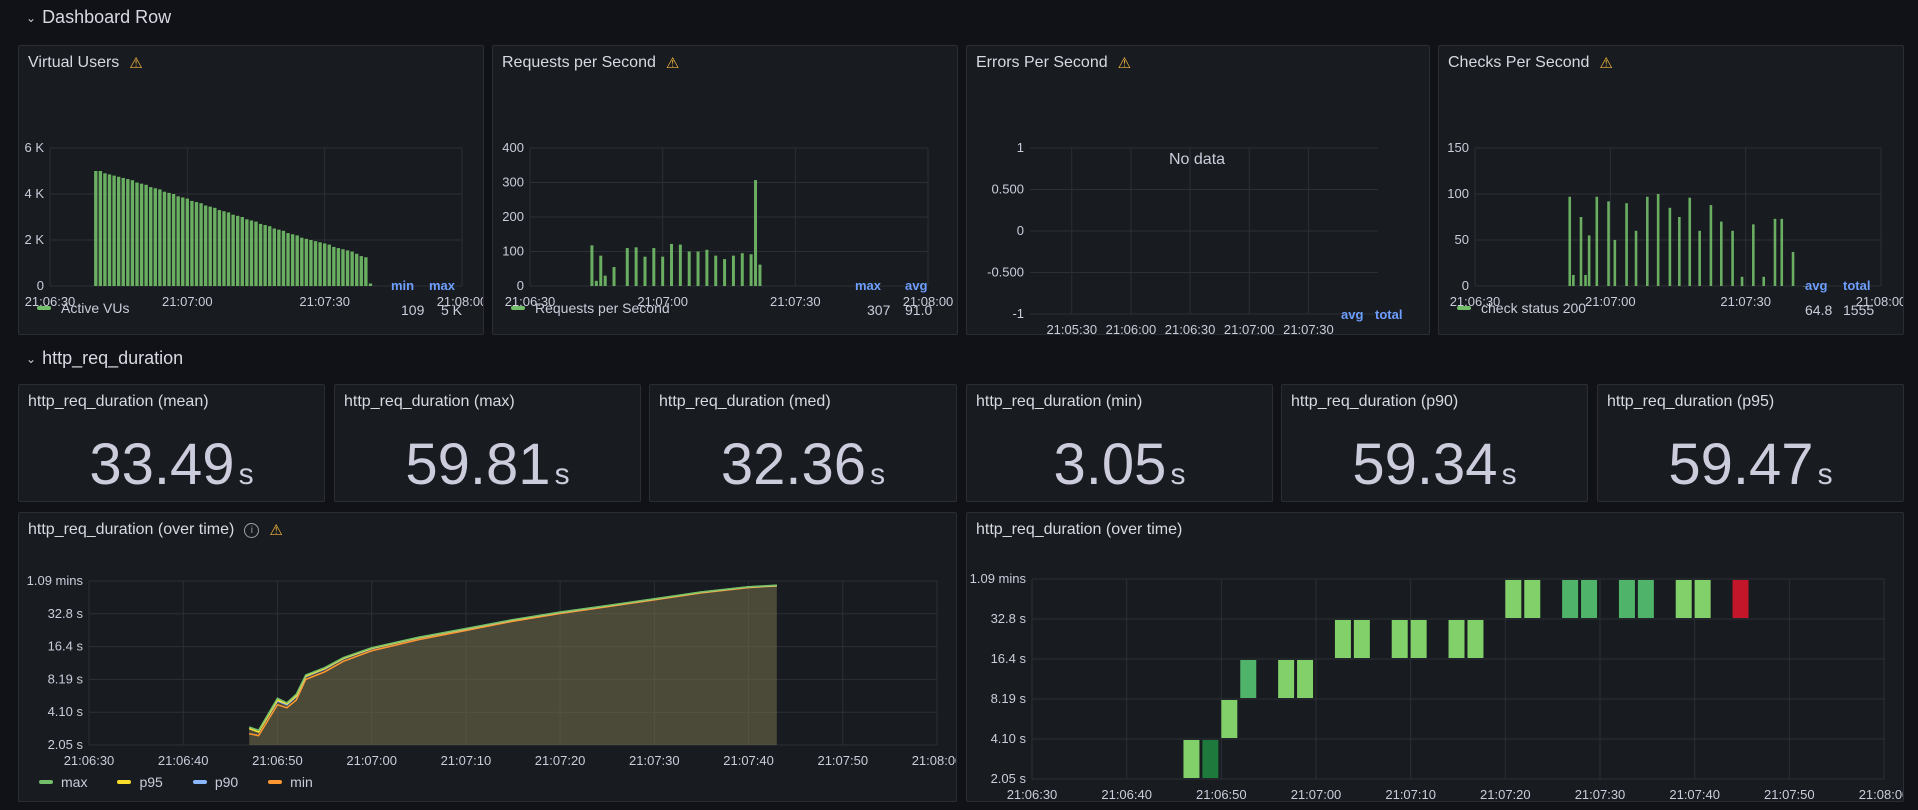  Describe the element at coordinates (803, 443) in the screenshot. I see `stat-panel-med: http_req_duration (med) 32.36 s` at that location.